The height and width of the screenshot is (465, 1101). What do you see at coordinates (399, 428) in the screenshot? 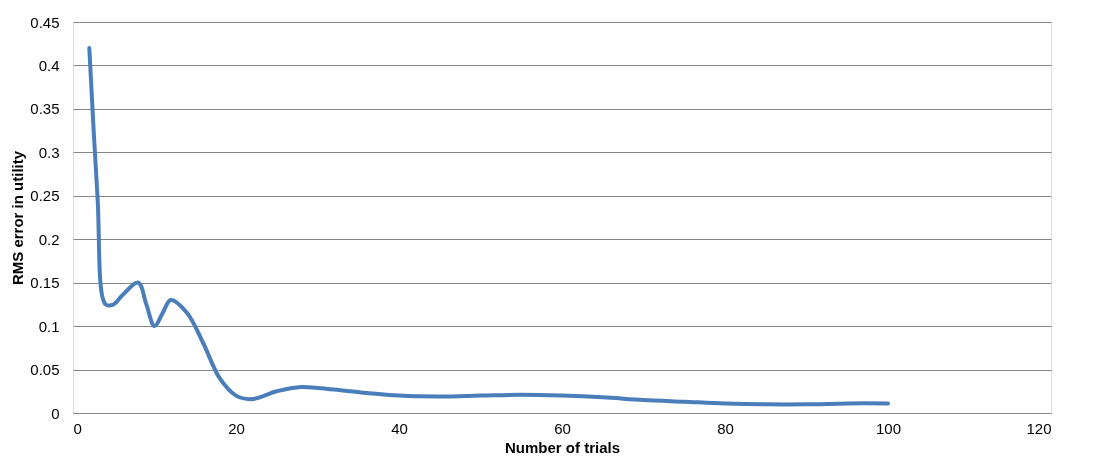
I see `x-tick-label: 40` at bounding box center [399, 428].